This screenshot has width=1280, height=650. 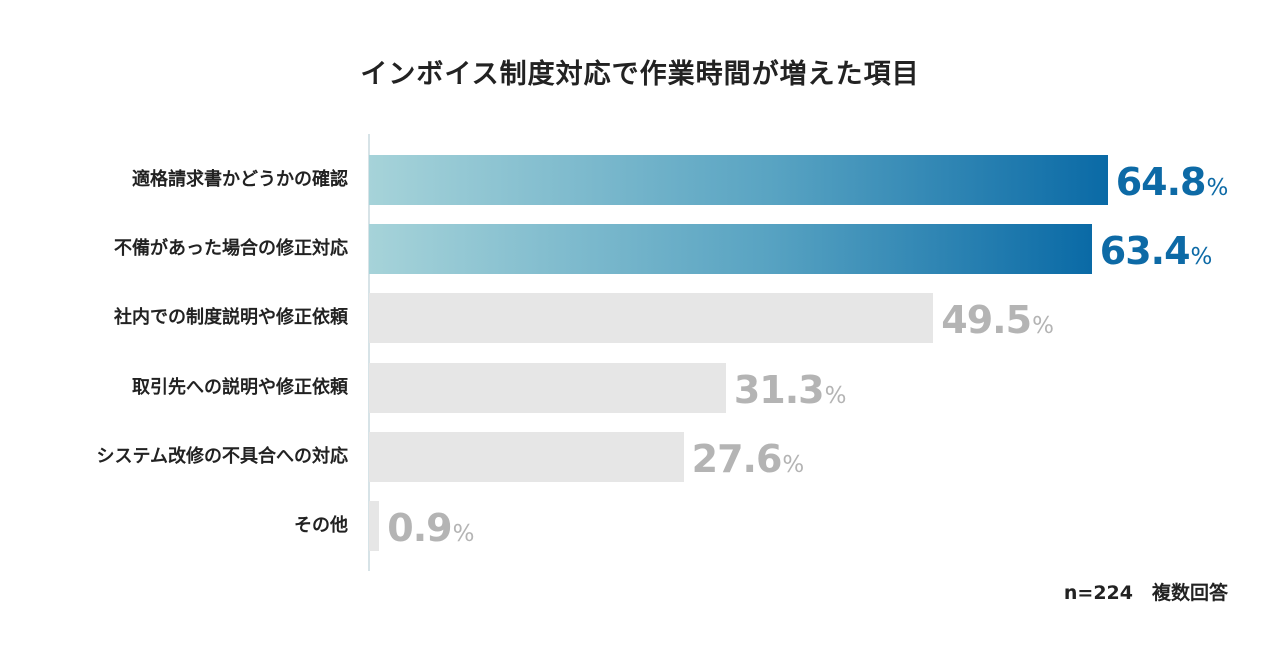 I want to click on category-label: その他, so click(x=321, y=525).